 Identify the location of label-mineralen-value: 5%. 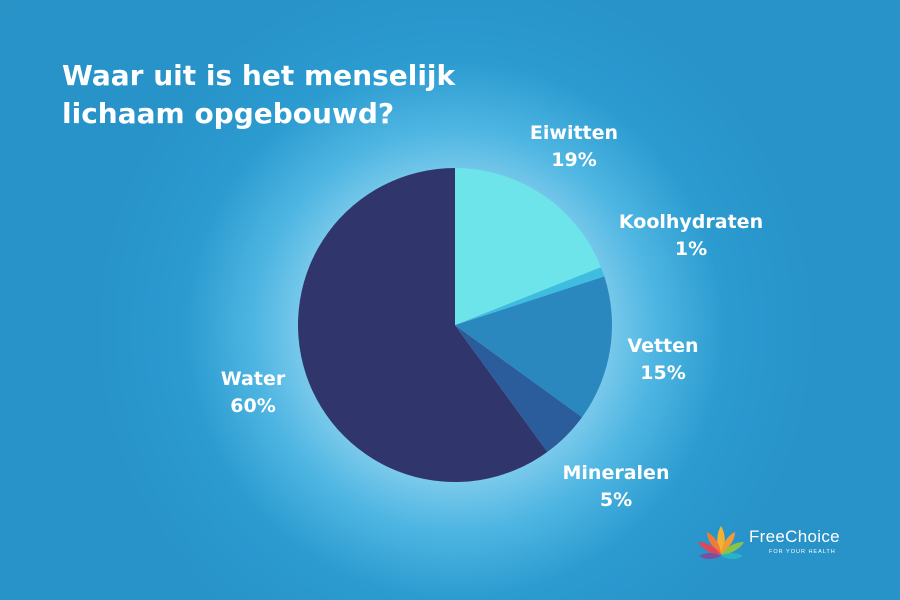
(616, 500).